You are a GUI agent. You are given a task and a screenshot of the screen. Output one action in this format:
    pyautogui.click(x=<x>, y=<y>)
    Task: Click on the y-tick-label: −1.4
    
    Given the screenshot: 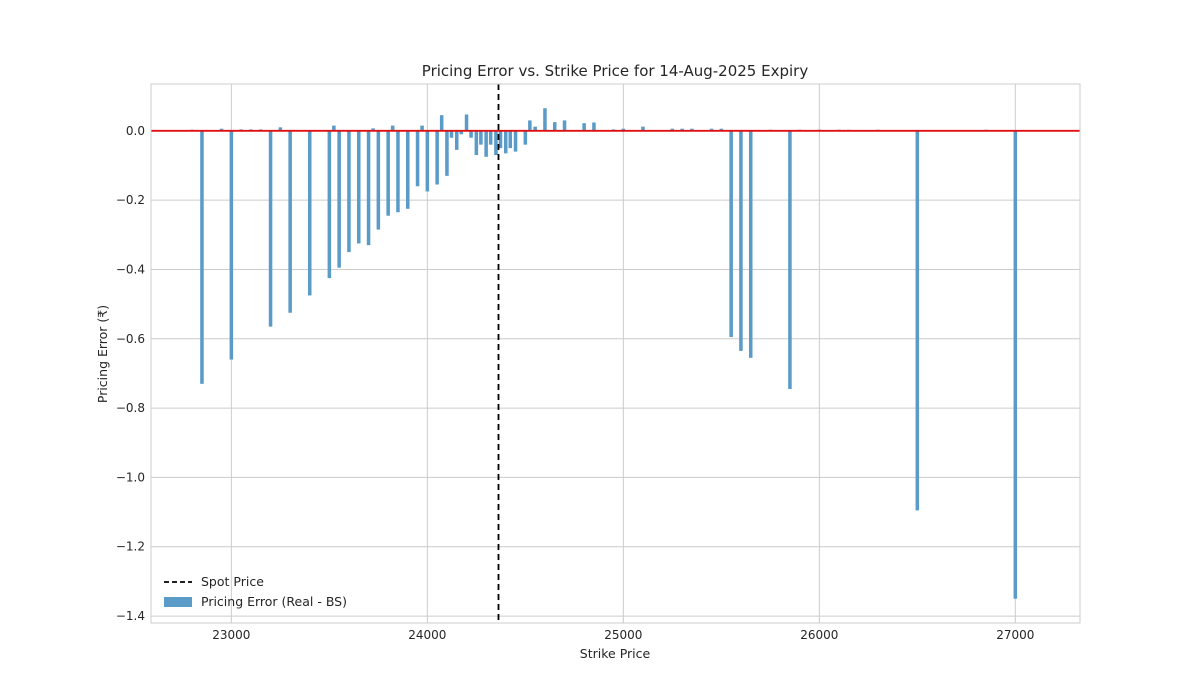 What is the action you would take?
    pyautogui.click(x=130, y=616)
    